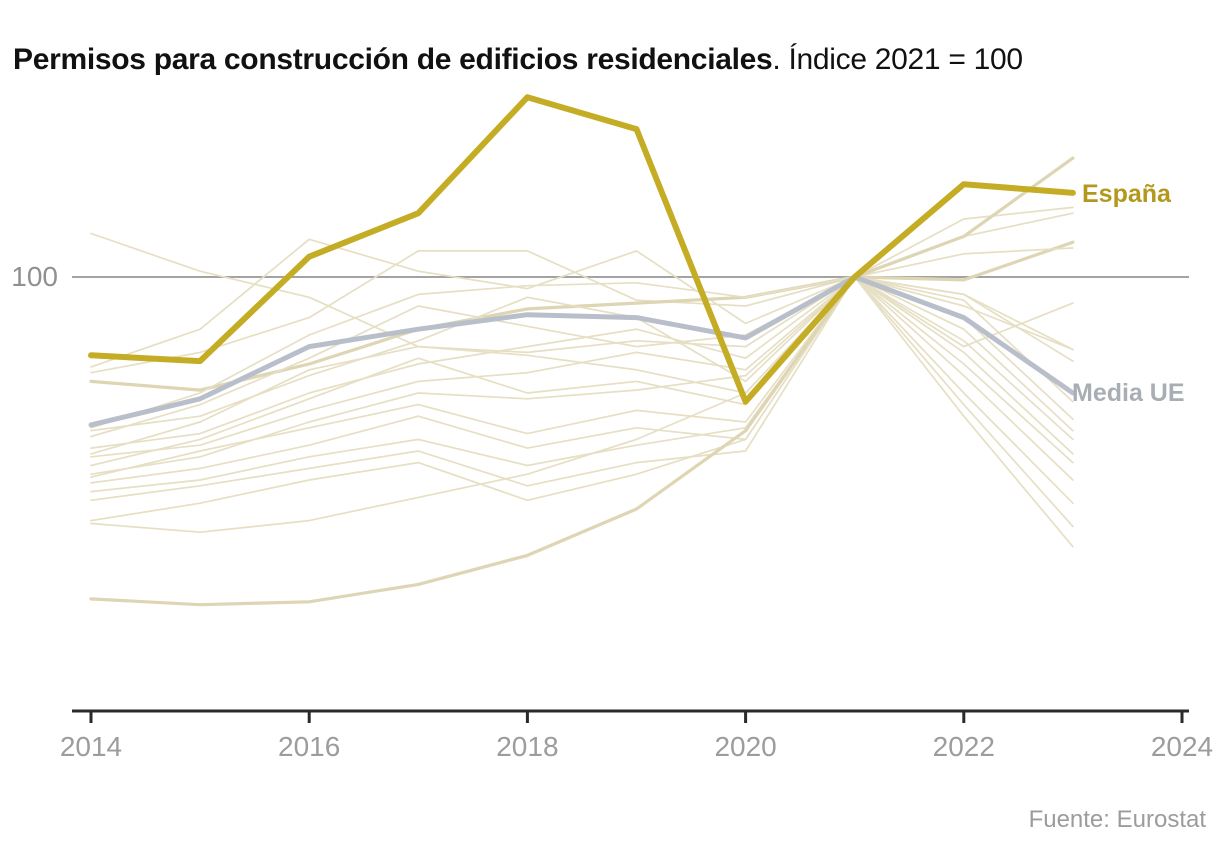  I want to click on x-tick-label-2022: 2022, so click(963, 746).